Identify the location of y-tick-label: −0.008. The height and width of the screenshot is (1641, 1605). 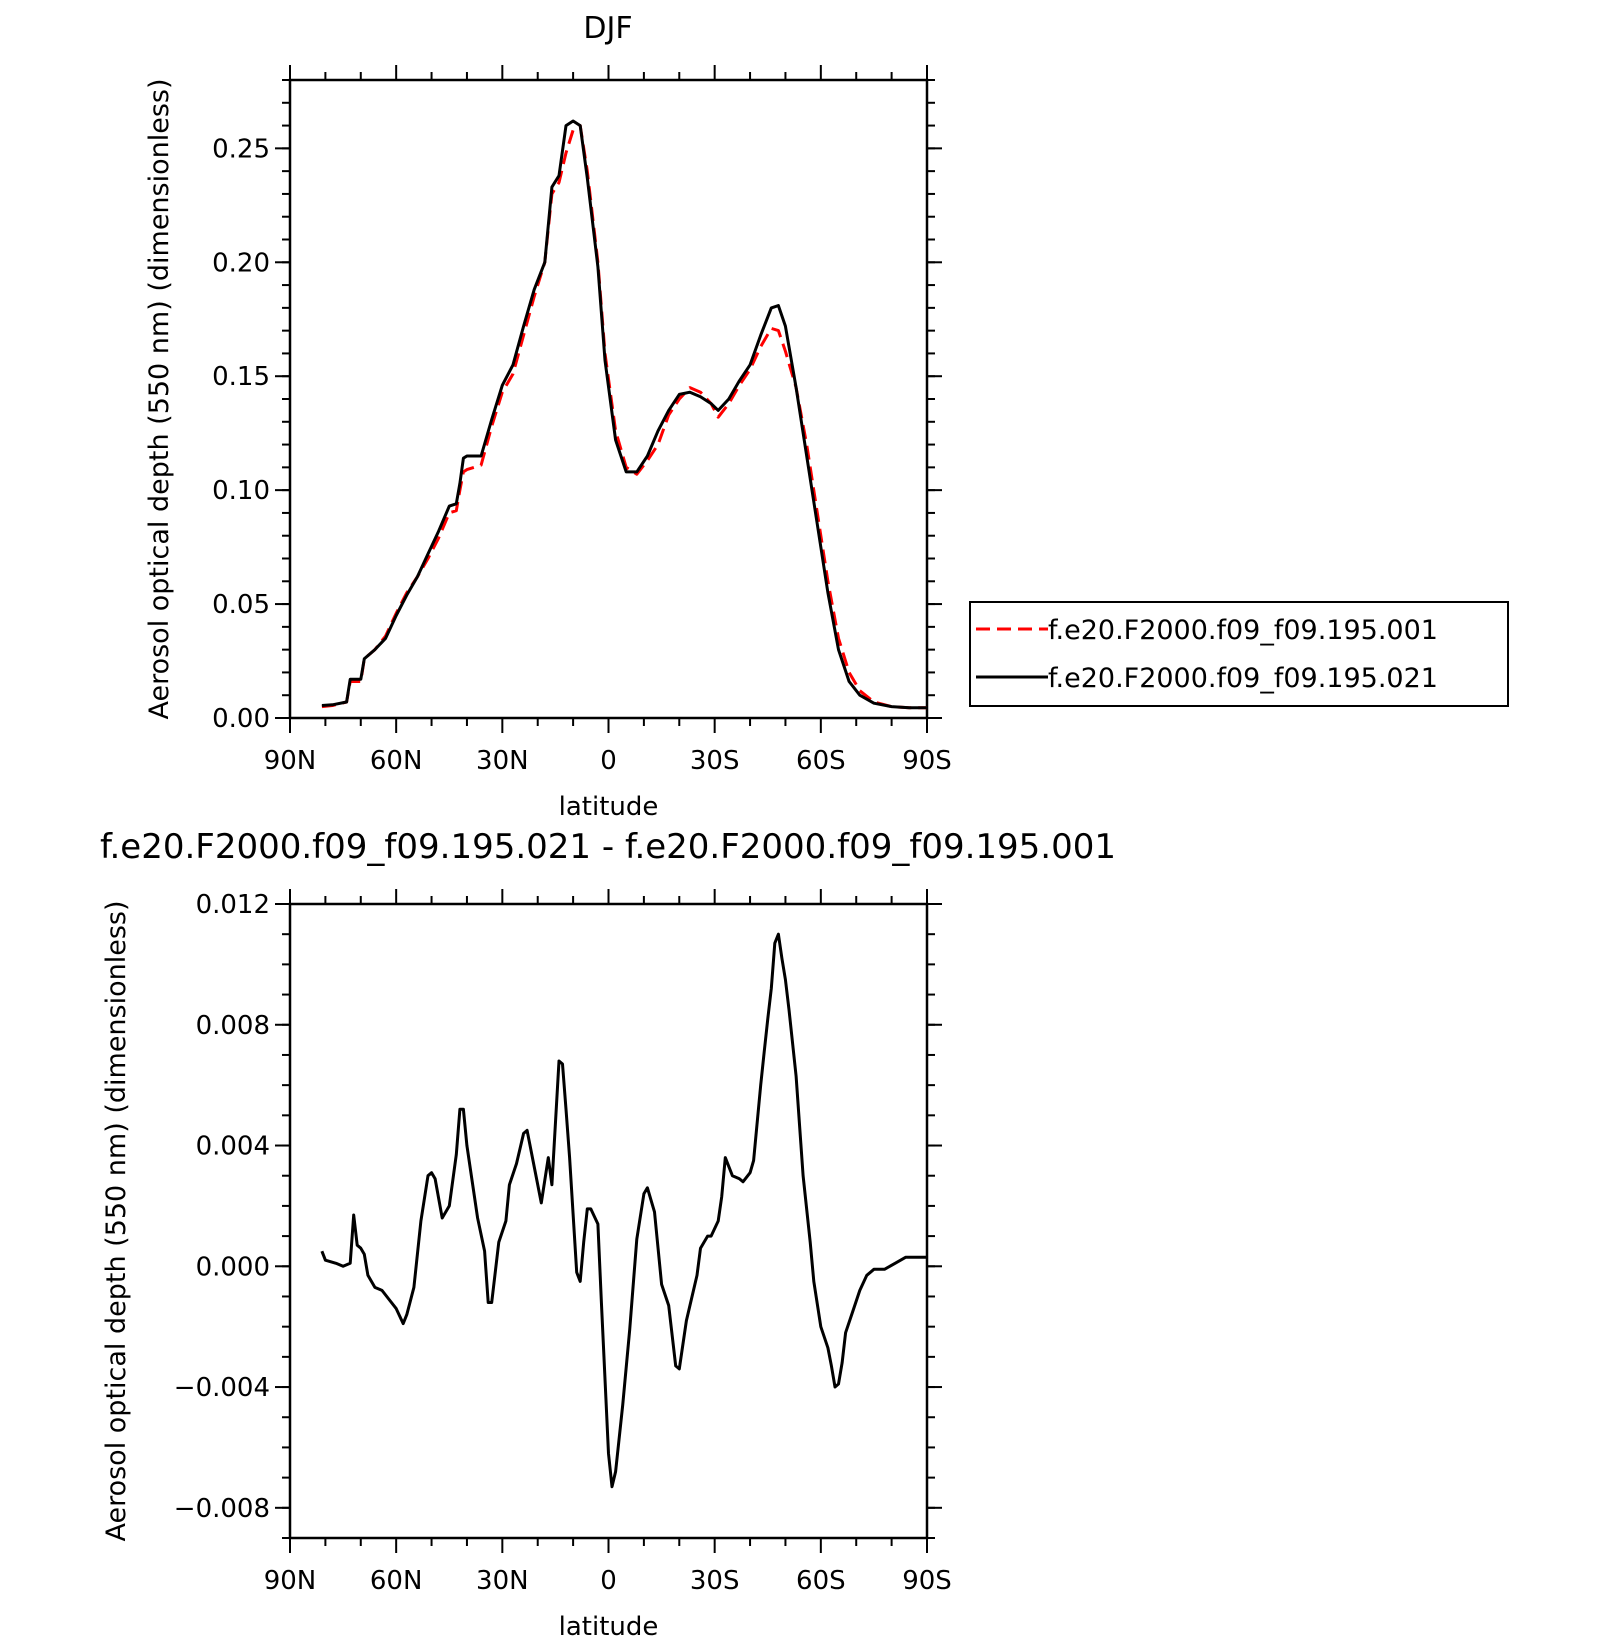
(222, 1509).